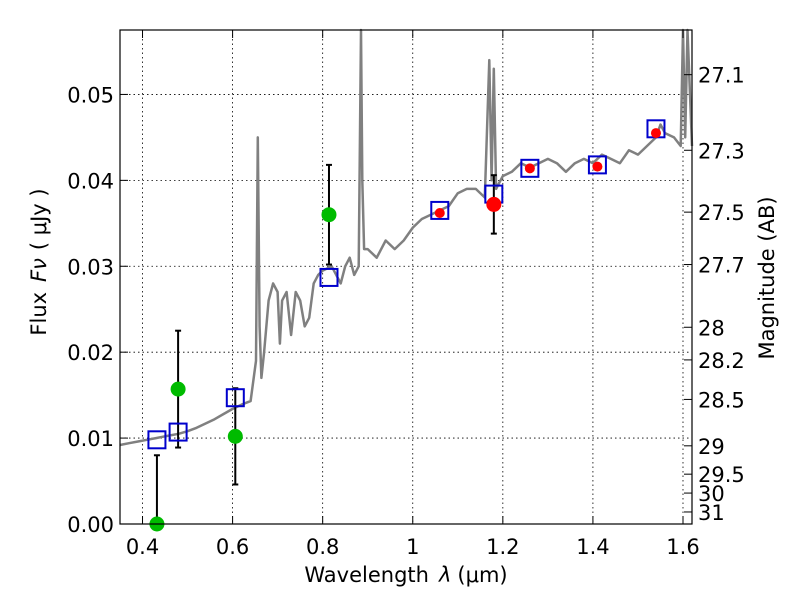  I want to click on x-axis-label-units: (μm), so click(482, 575).